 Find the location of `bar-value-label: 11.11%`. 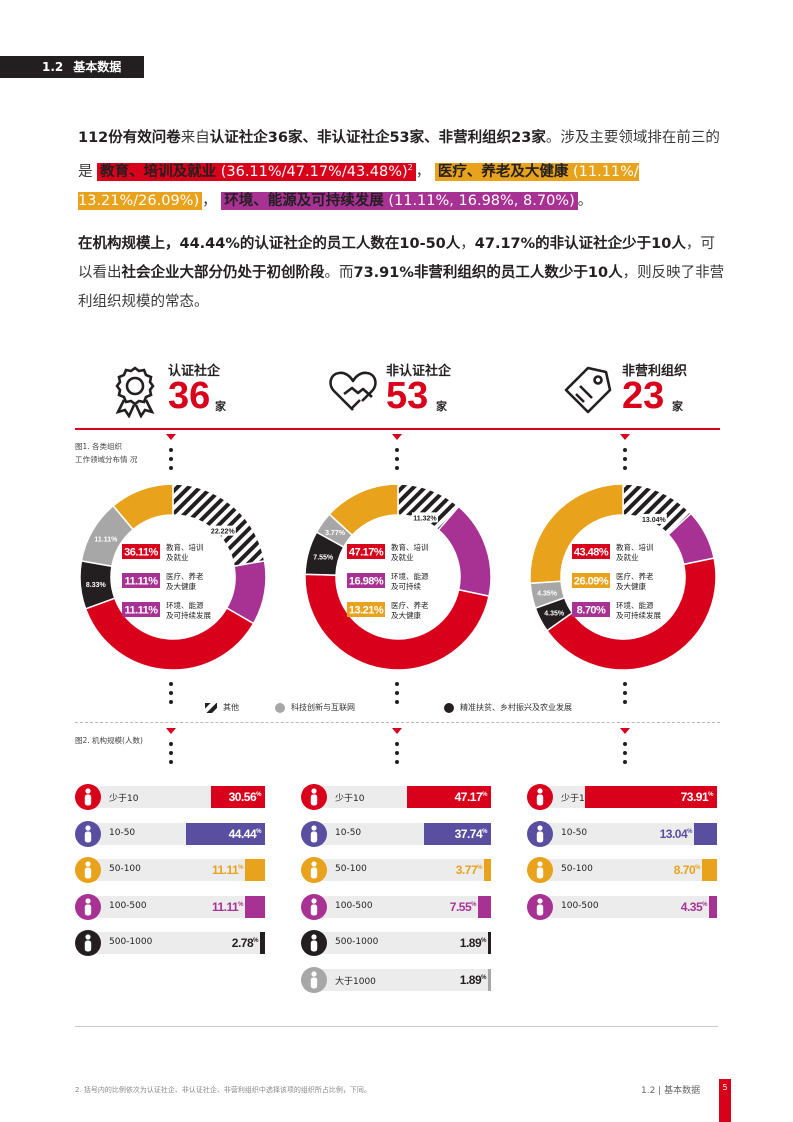

bar-value-label: 11.11% is located at coordinates (227, 870).